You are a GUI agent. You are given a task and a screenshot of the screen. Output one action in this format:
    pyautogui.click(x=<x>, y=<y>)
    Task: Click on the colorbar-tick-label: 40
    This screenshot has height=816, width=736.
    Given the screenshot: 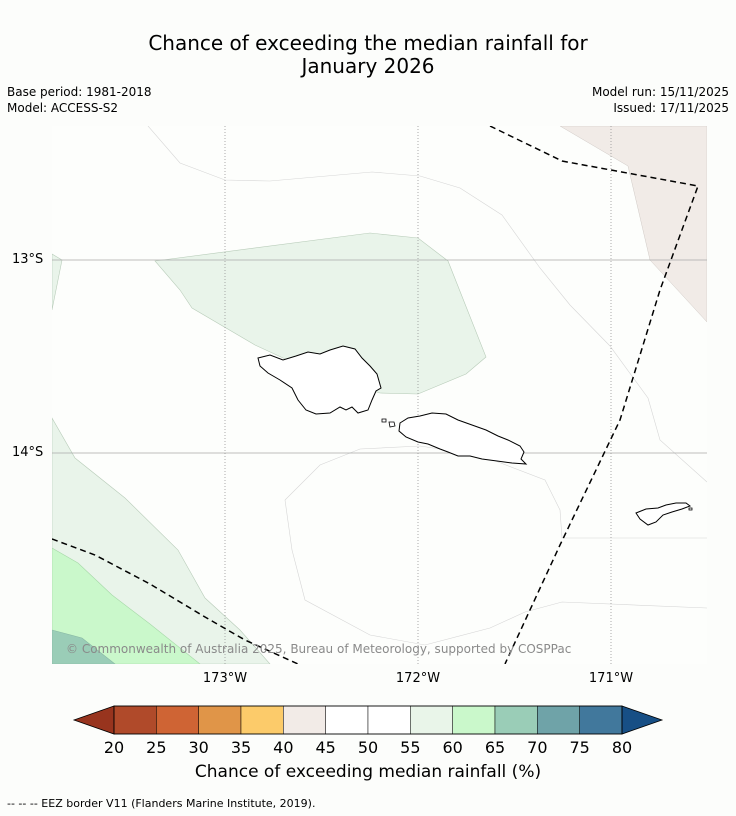 What is the action you would take?
    pyautogui.click(x=283, y=747)
    